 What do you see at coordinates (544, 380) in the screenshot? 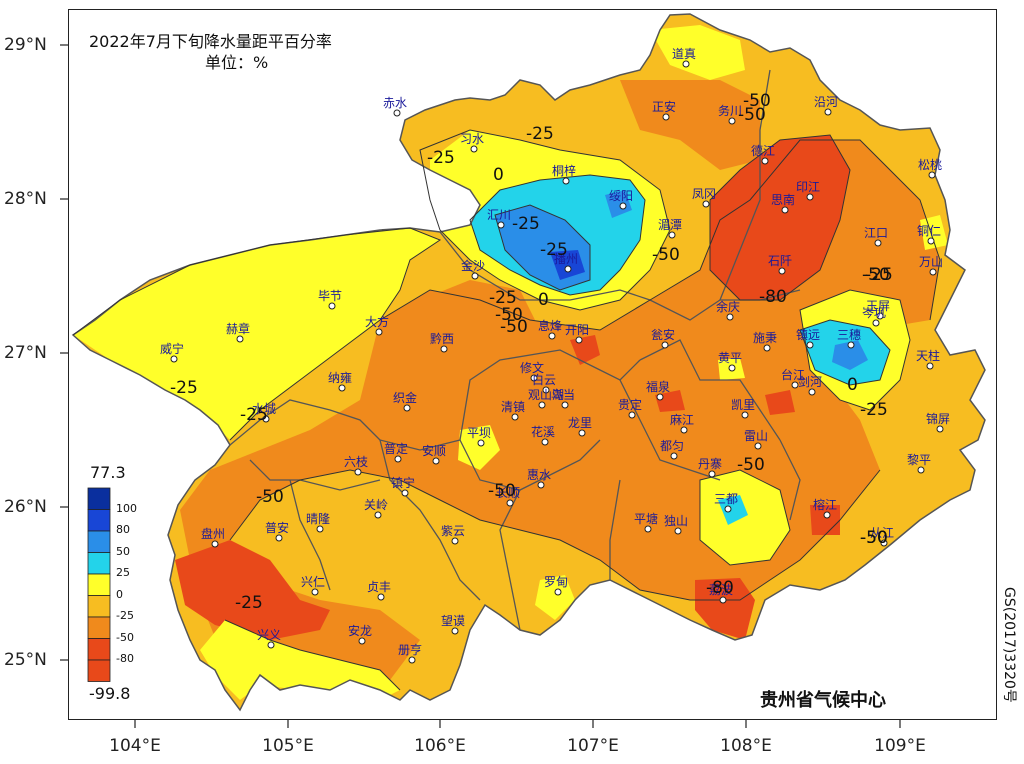
I see `city-label: 白云` at bounding box center [544, 380].